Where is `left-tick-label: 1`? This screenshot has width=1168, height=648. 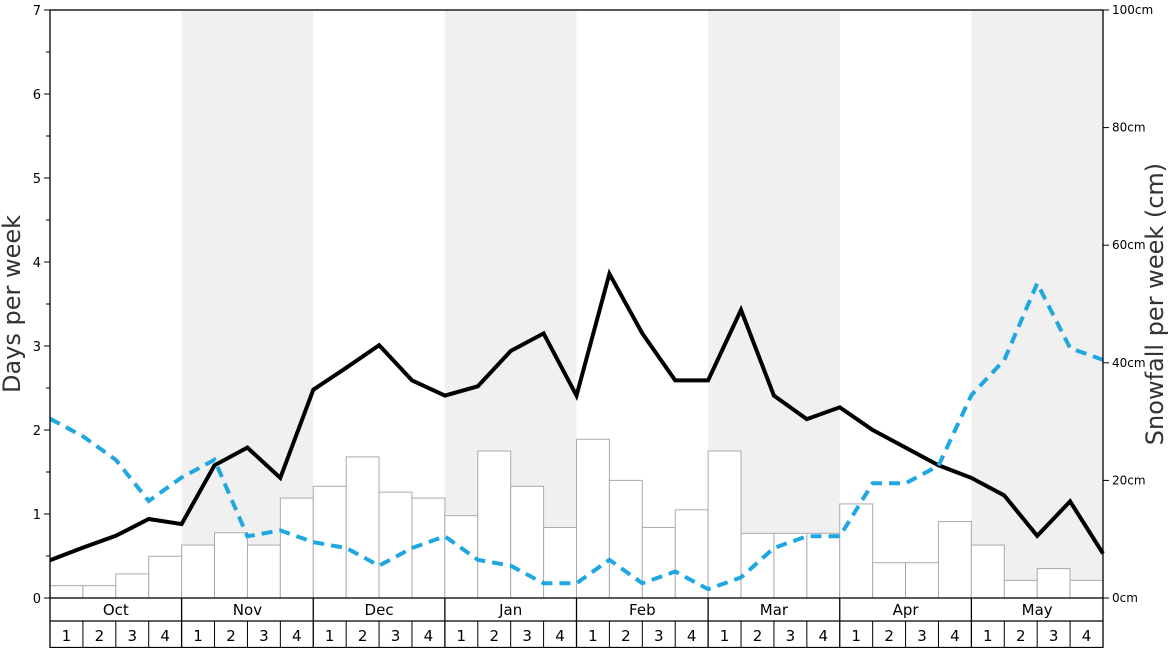 left-tick-label: 1 is located at coordinates (37, 515).